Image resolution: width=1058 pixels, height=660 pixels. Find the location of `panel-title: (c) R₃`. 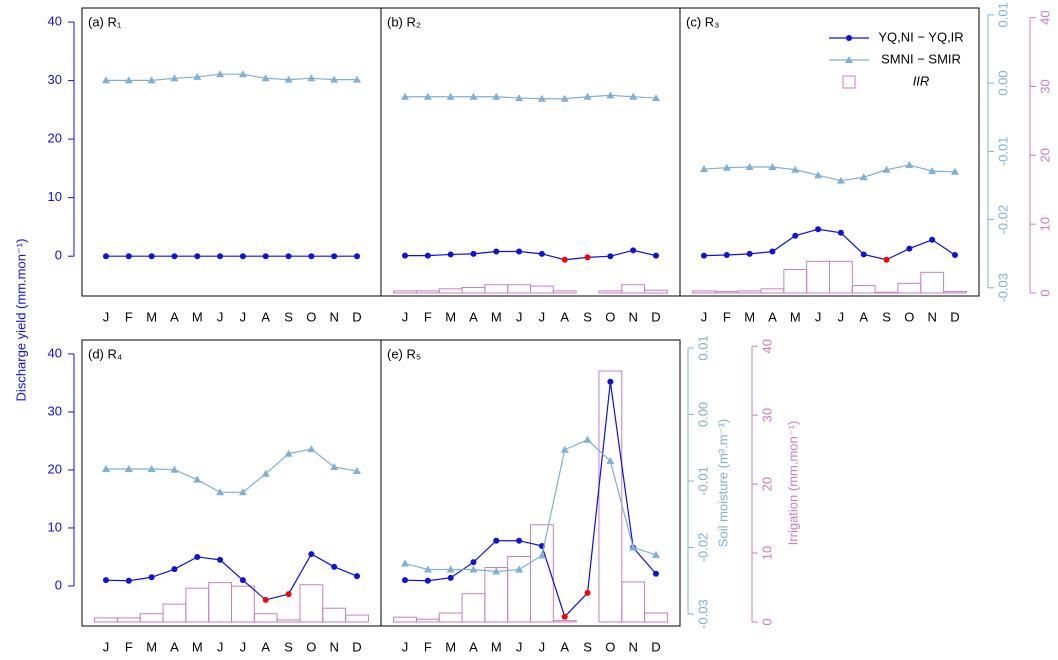

panel-title: (c) R₃ is located at coordinates (702, 21).